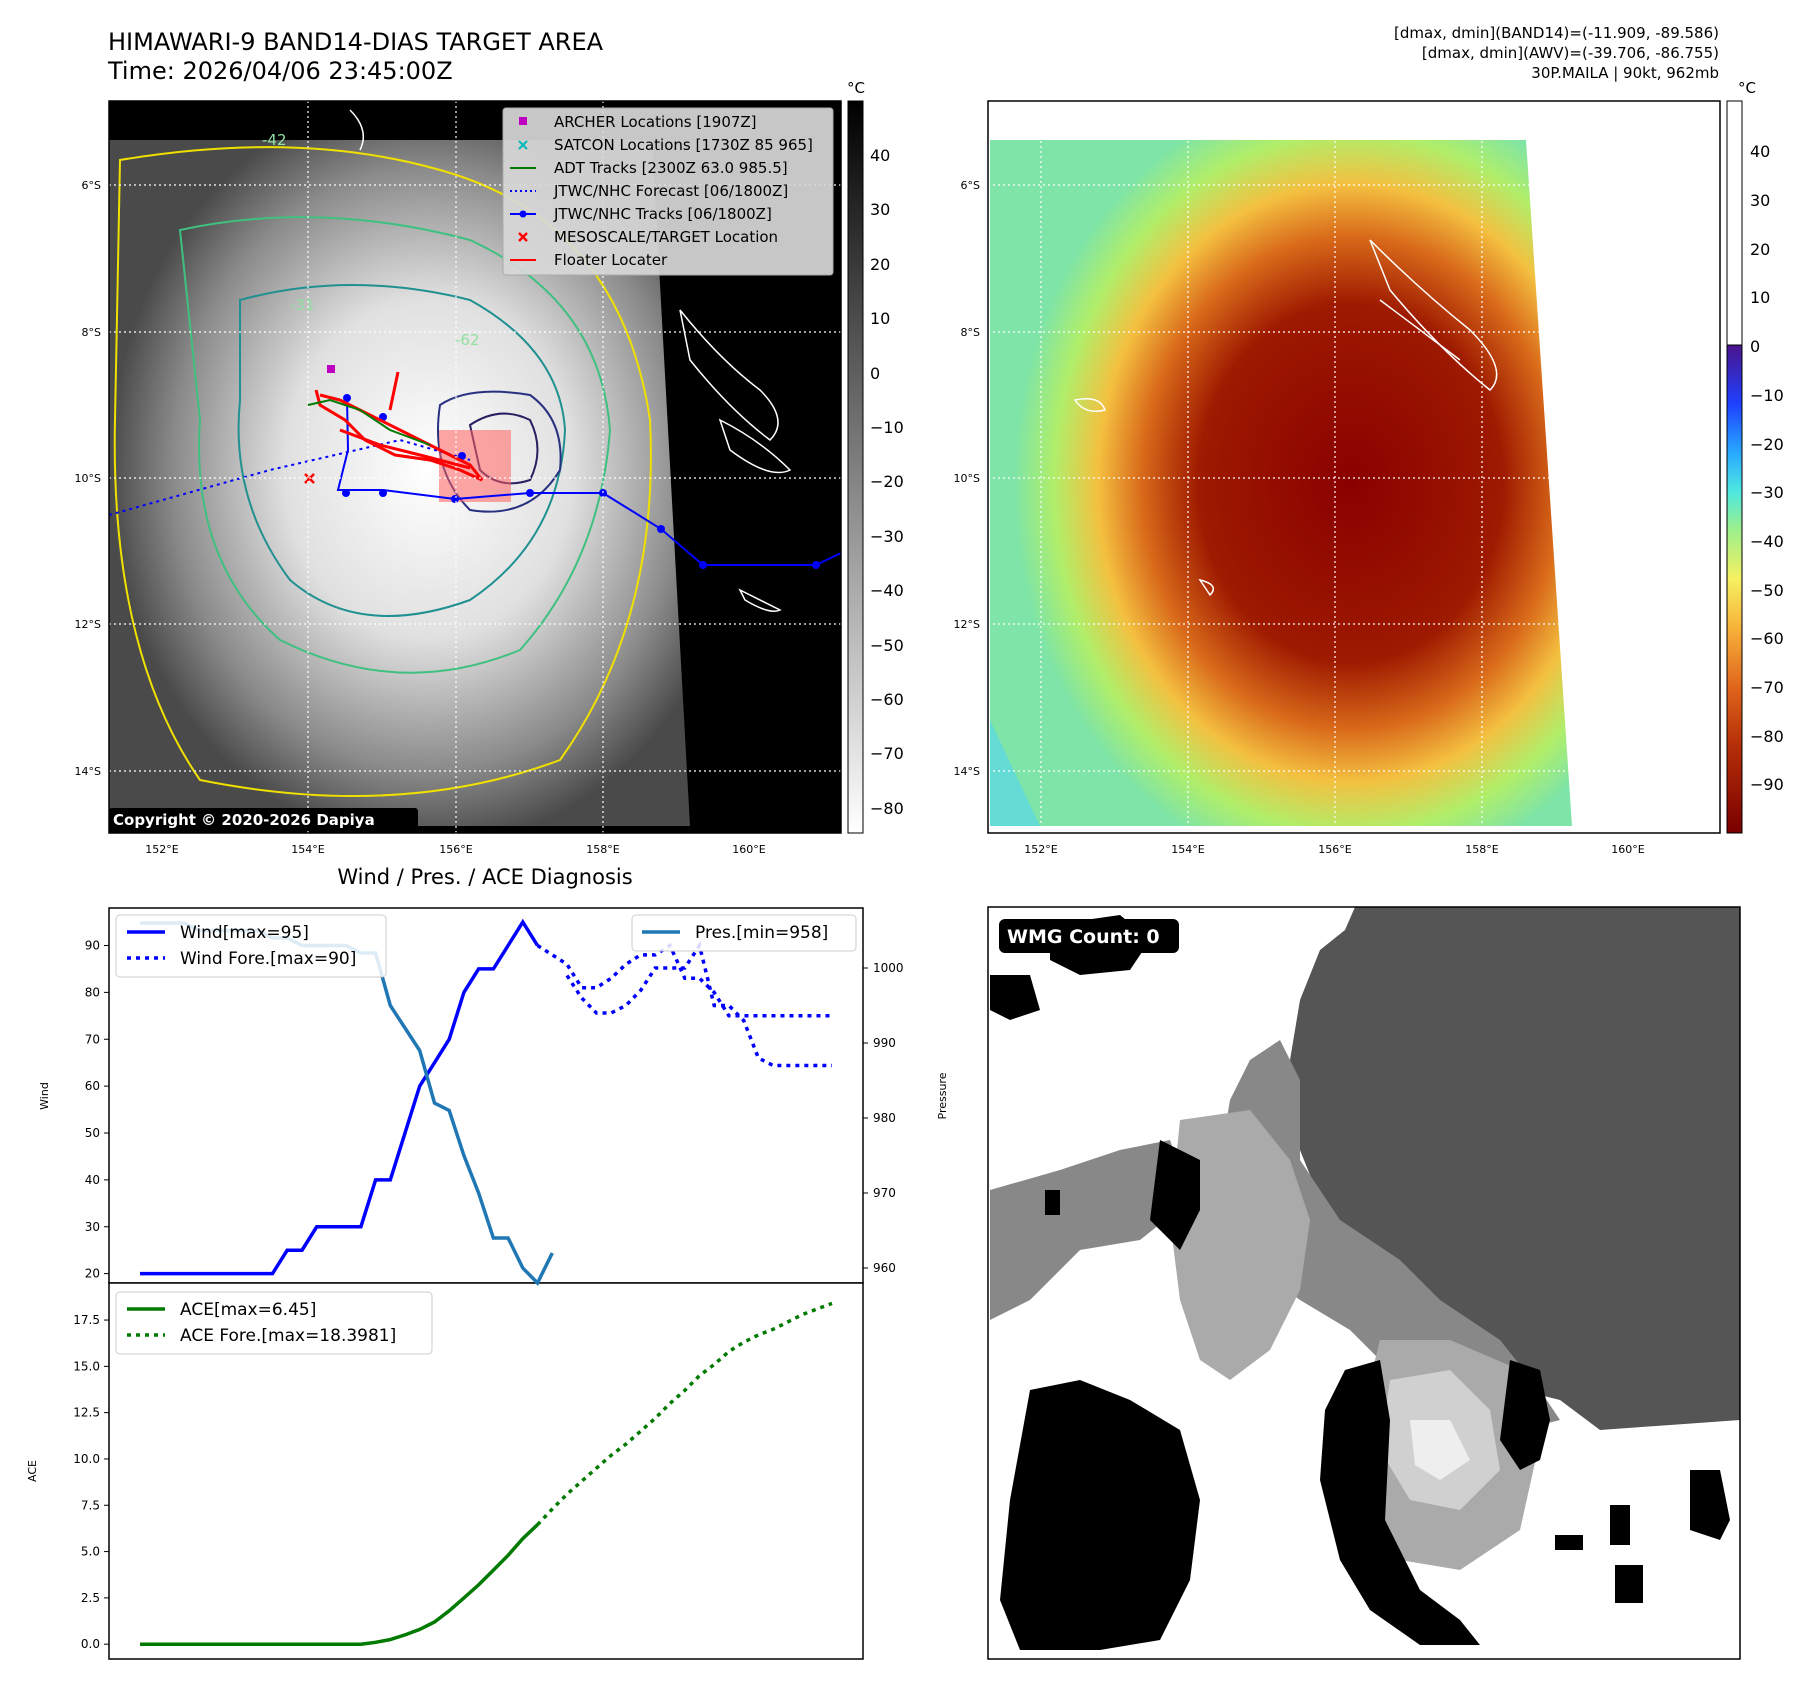  What do you see at coordinates (655, 122) in the screenshot?
I see `legend-archer: ARCHER Locations [1907Z]` at bounding box center [655, 122].